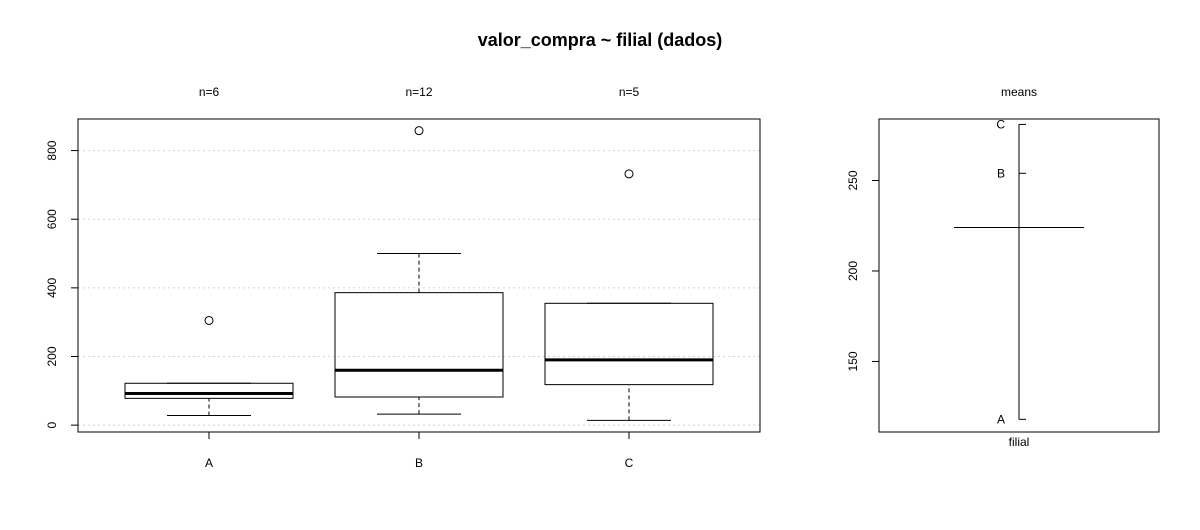  What do you see at coordinates (629, 463) in the screenshot?
I see `x-tick-label: C` at bounding box center [629, 463].